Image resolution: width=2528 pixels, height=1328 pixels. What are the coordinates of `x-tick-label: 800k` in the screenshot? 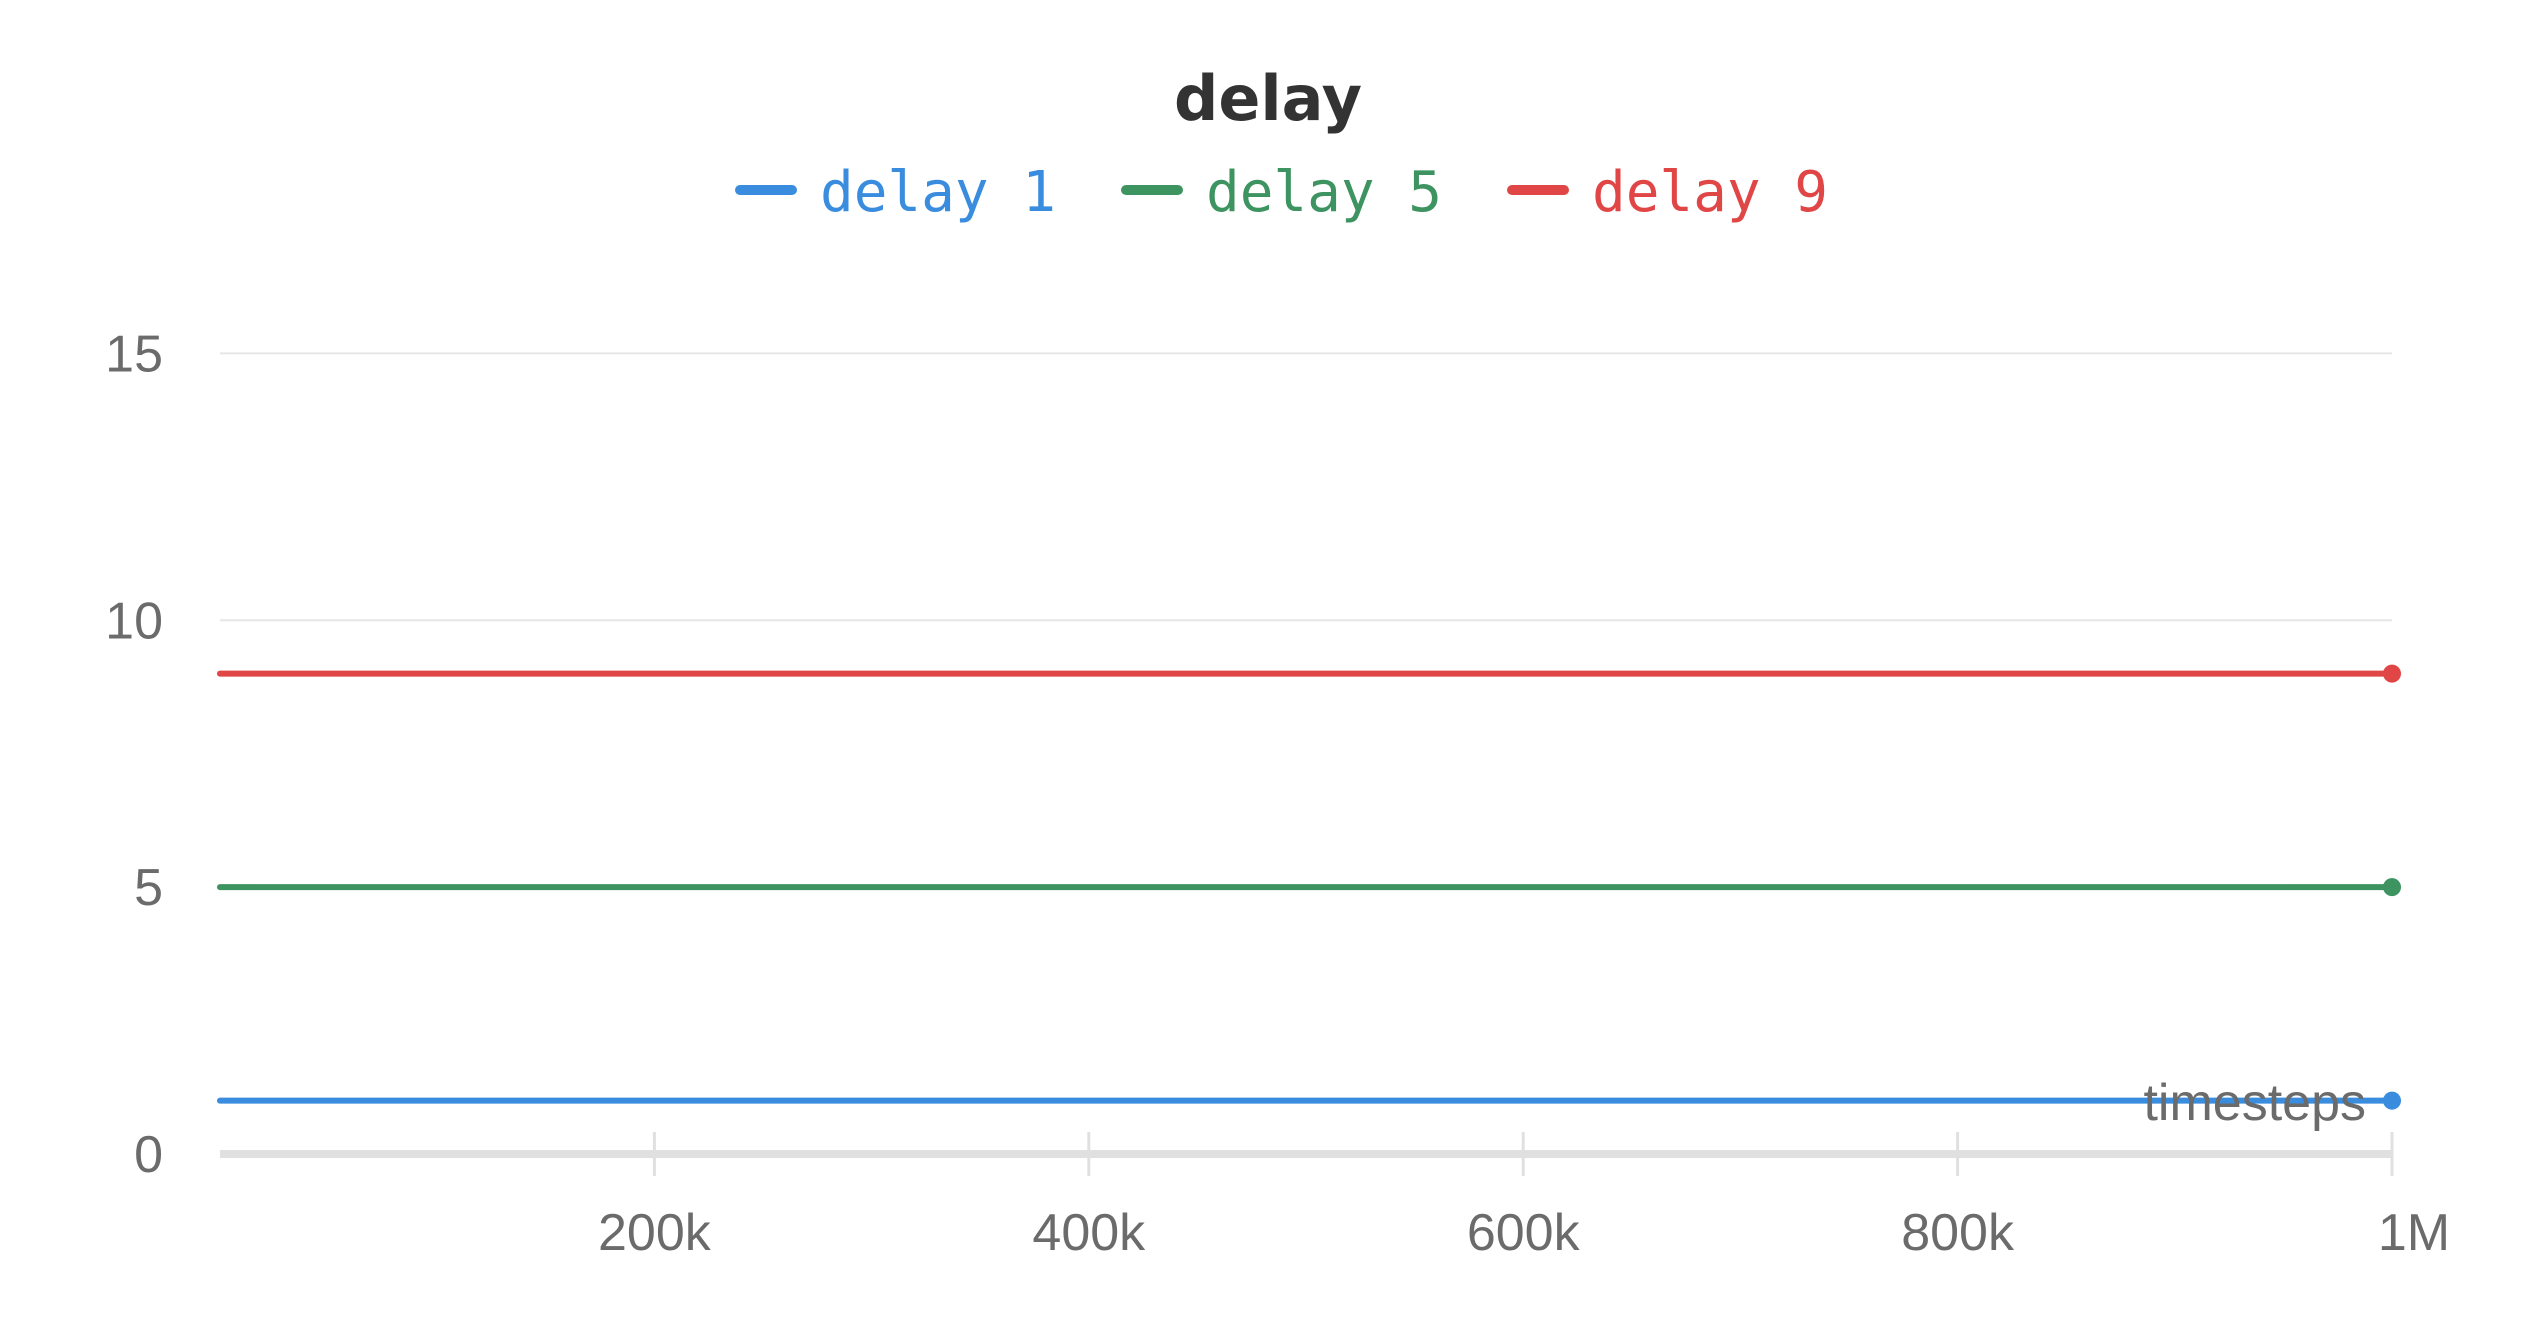 It's located at (1958, 1233).